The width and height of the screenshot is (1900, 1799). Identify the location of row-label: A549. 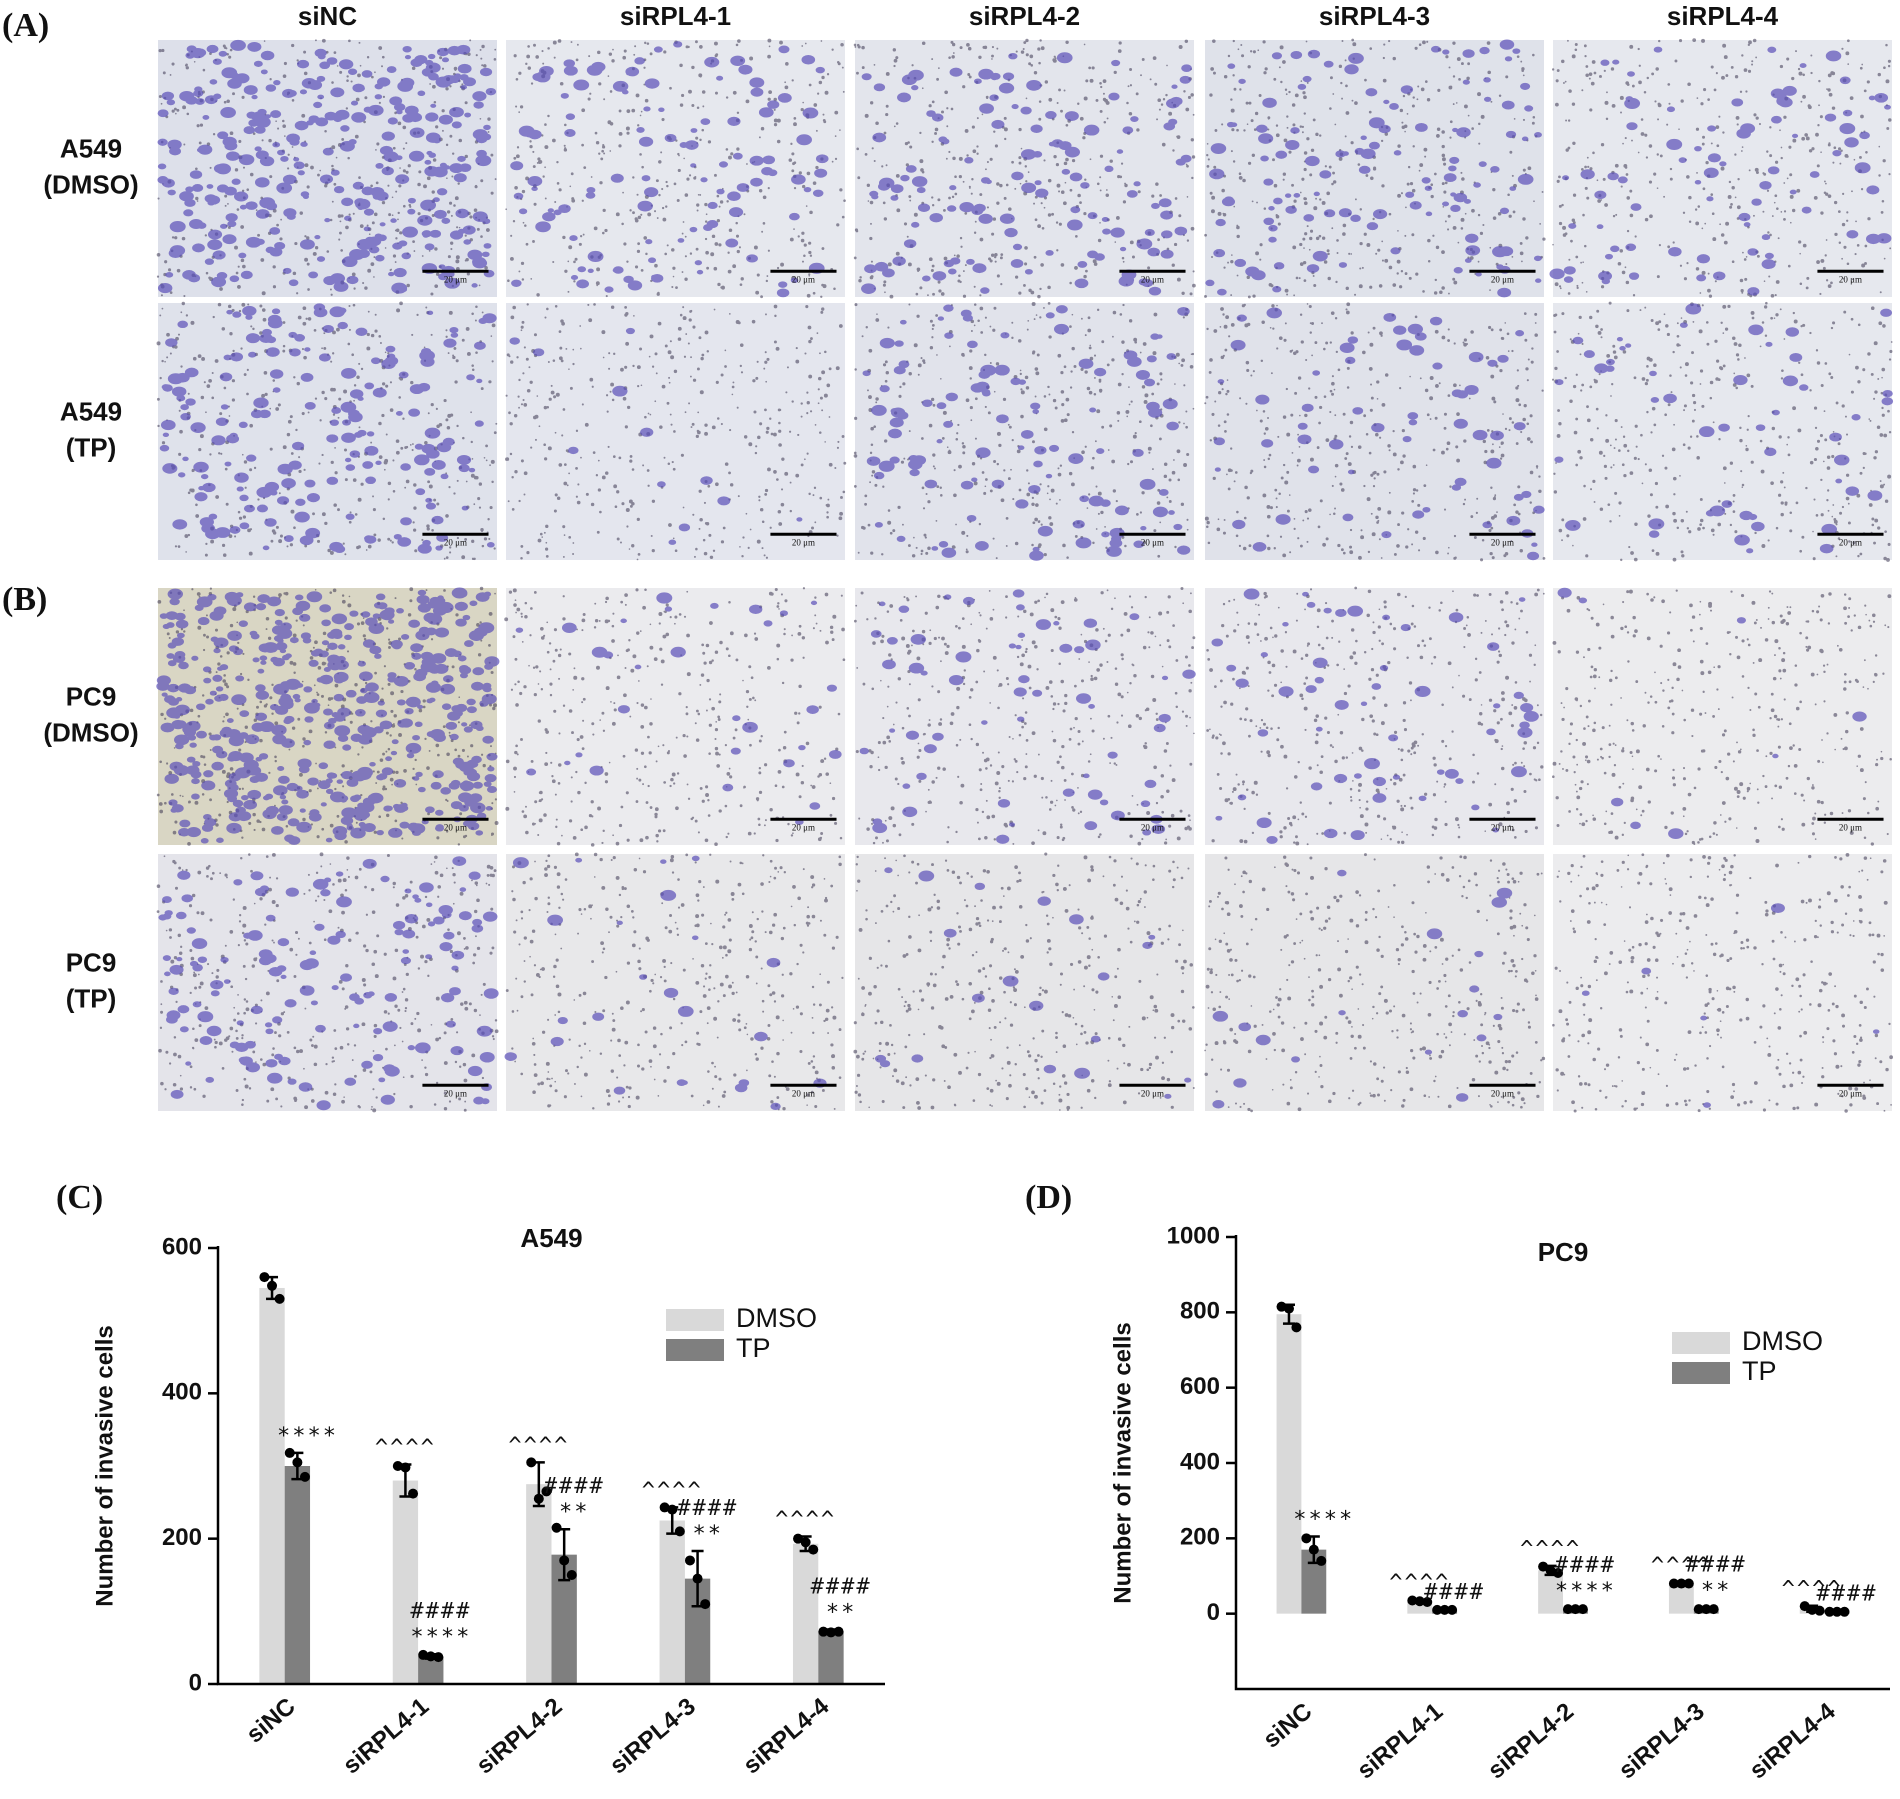
(91, 411).